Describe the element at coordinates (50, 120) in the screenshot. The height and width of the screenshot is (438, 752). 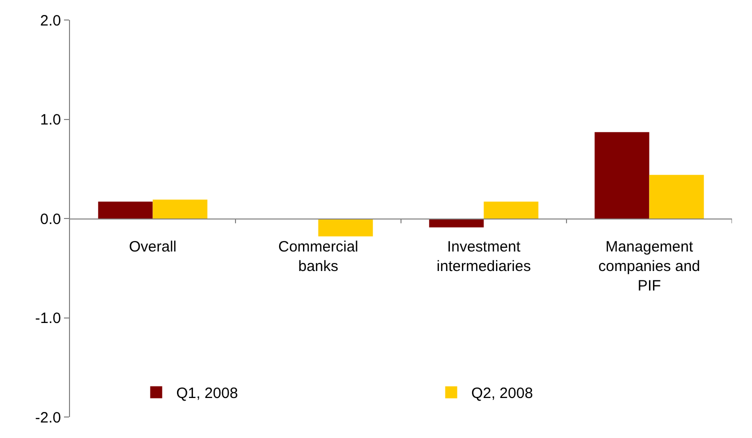
I see `y-tick-label: 1.0` at that location.